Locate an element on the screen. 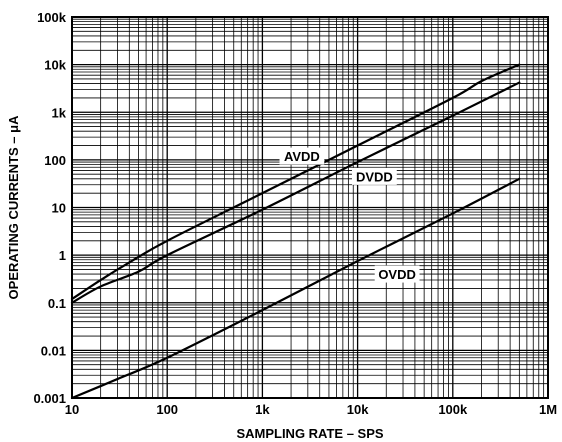 This screenshot has height=442, width=562. x-tick-labels: 10 100 1k 10k 100k 1M is located at coordinates (311, 409).